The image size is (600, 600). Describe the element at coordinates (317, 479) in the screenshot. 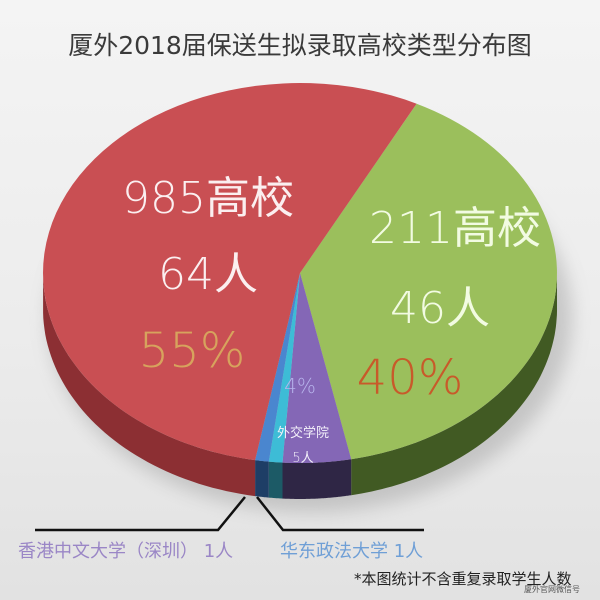

I see `slice-waijiao-side` at that location.